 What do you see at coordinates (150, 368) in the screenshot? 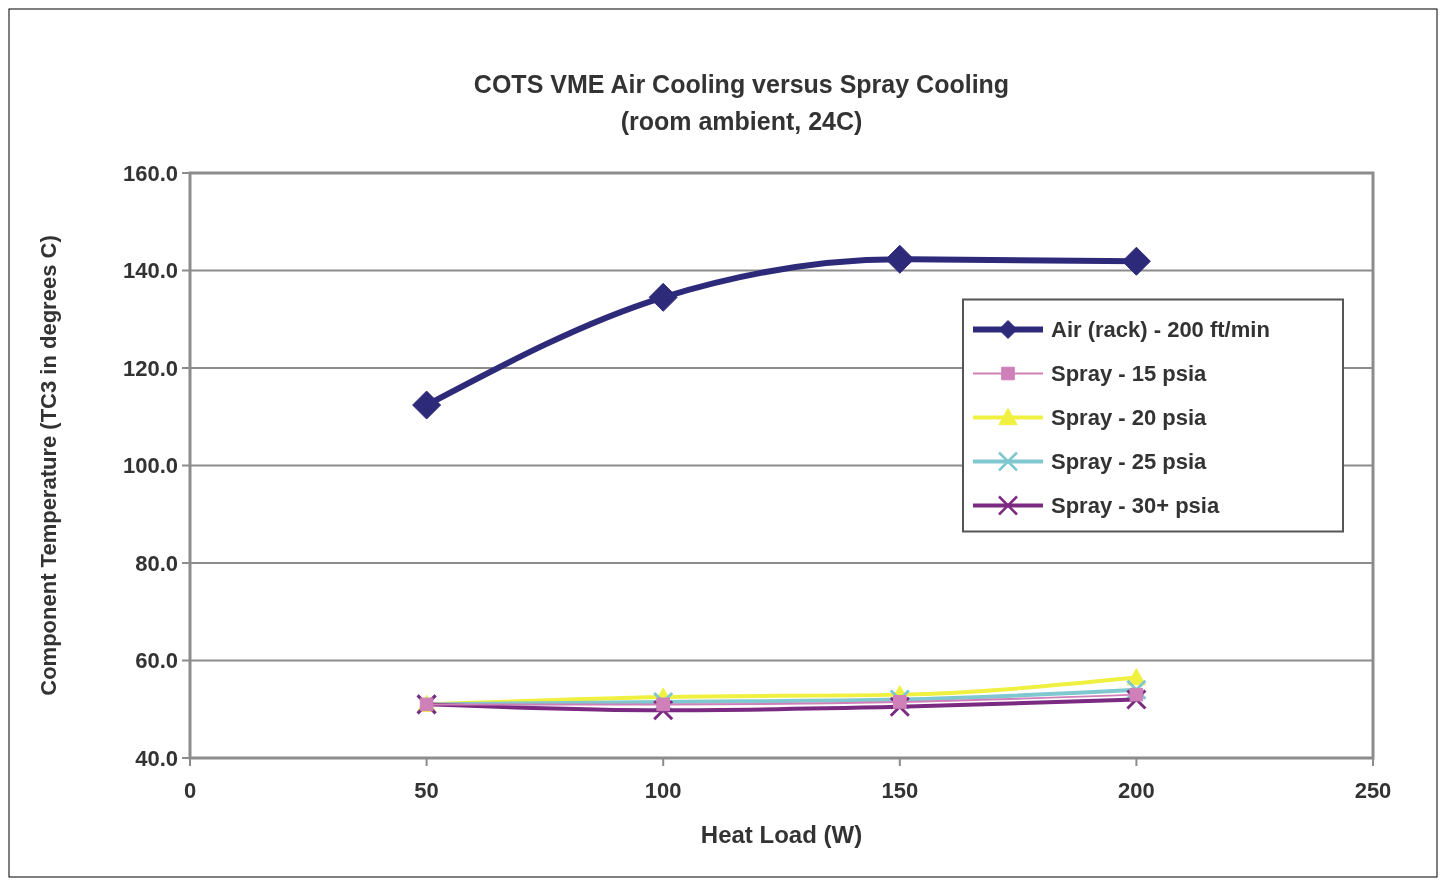
I see `y-tick-label: 120.0` at bounding box center [150, 368].